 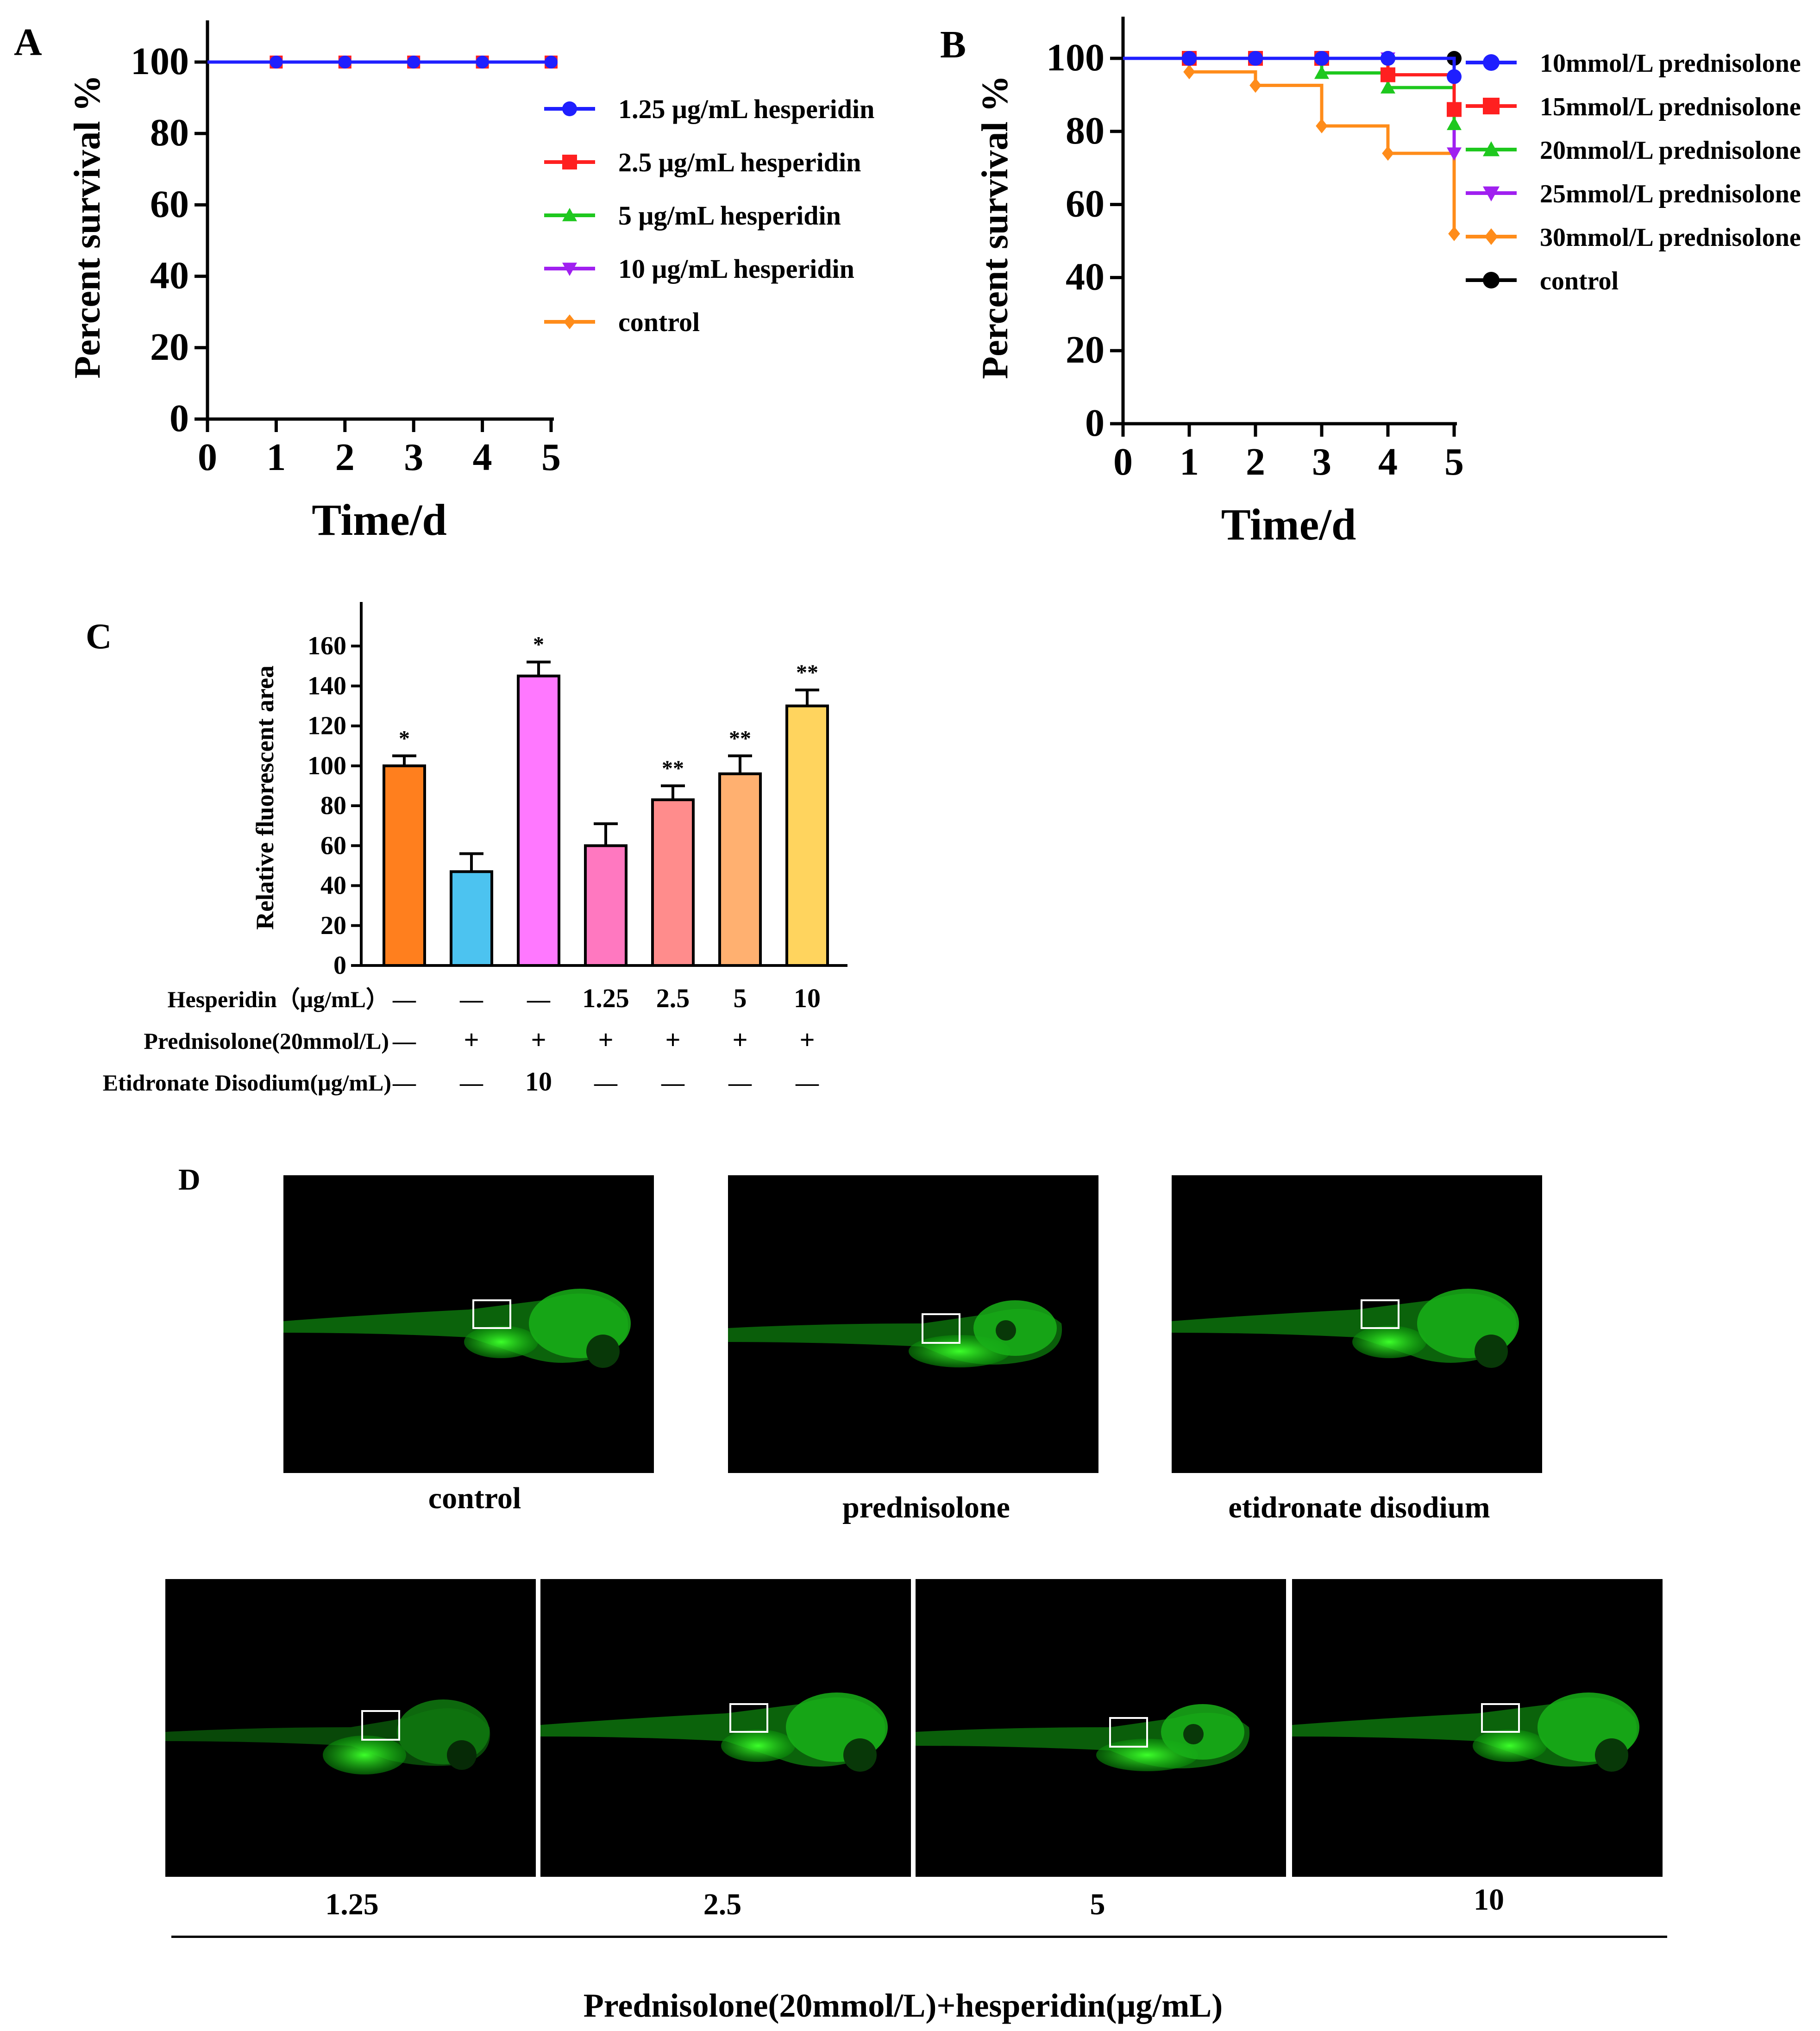 I want to click on legend-label: 10mmol/L prednisolone, so click(x=1670, y=63).